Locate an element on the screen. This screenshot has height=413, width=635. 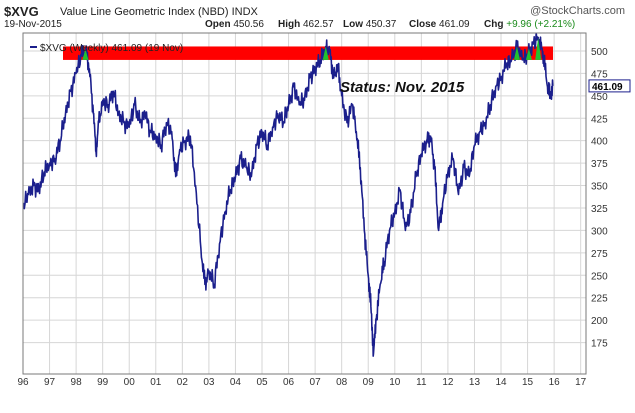
x-tick-label: 00 is located at coordinates (130, 382).